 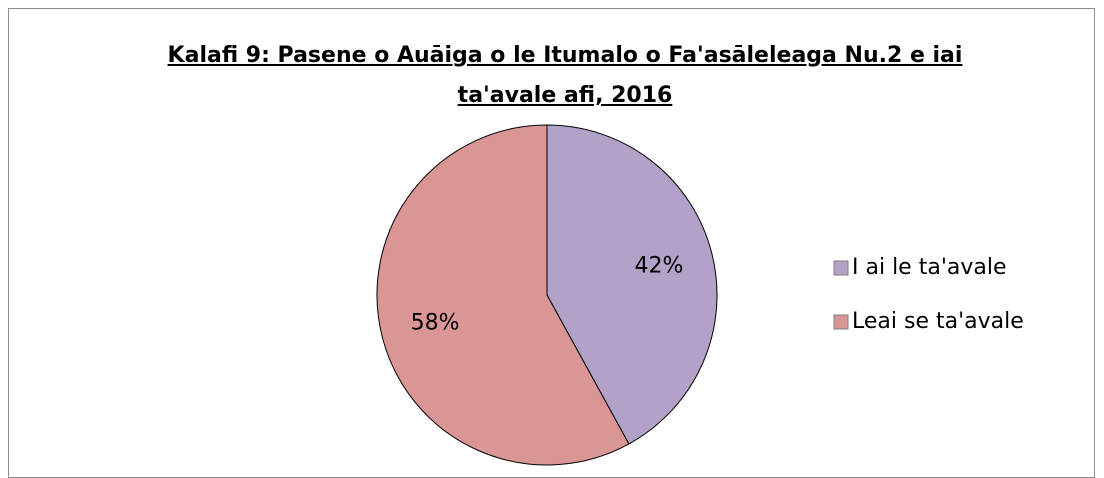 I want to click on data-label: 58%, so click(x=435, y=323).